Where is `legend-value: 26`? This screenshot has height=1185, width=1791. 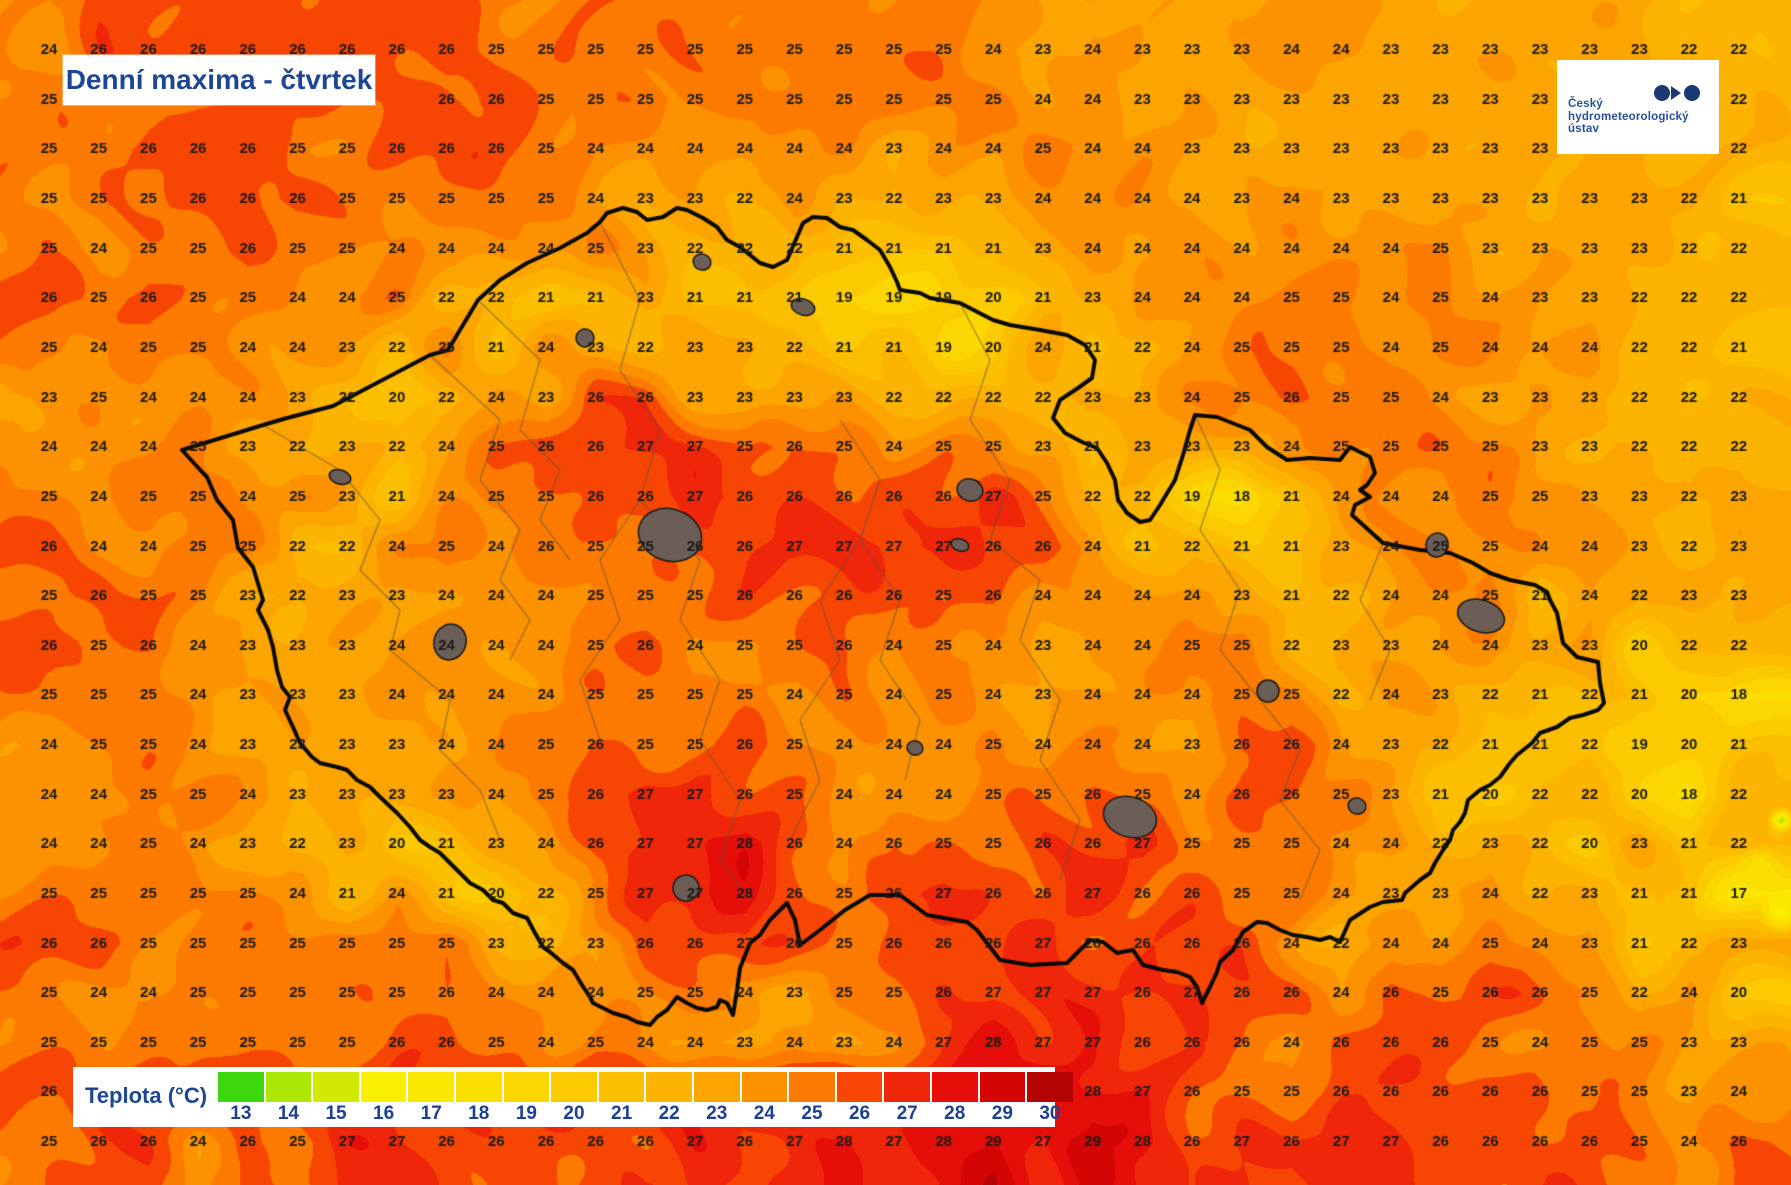
legend-value: 26 is located at coordinates (859, 1113).